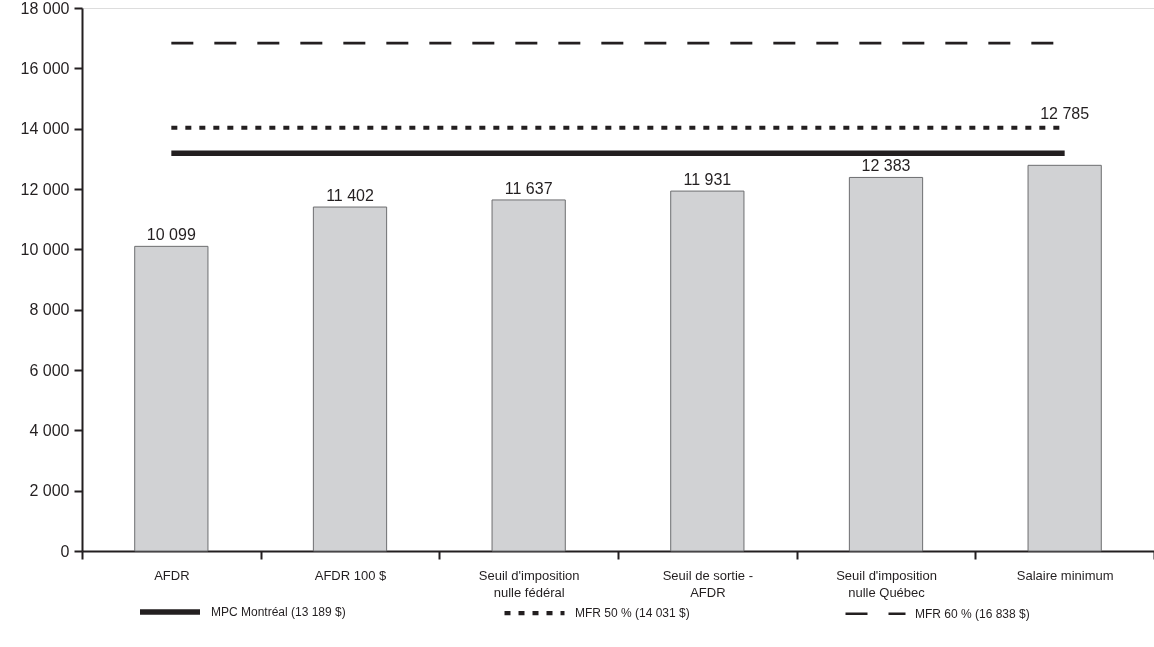 This screenshot has height=647, width=1154. I want to click on y-tick-label: 8 000, so click(49, 310).